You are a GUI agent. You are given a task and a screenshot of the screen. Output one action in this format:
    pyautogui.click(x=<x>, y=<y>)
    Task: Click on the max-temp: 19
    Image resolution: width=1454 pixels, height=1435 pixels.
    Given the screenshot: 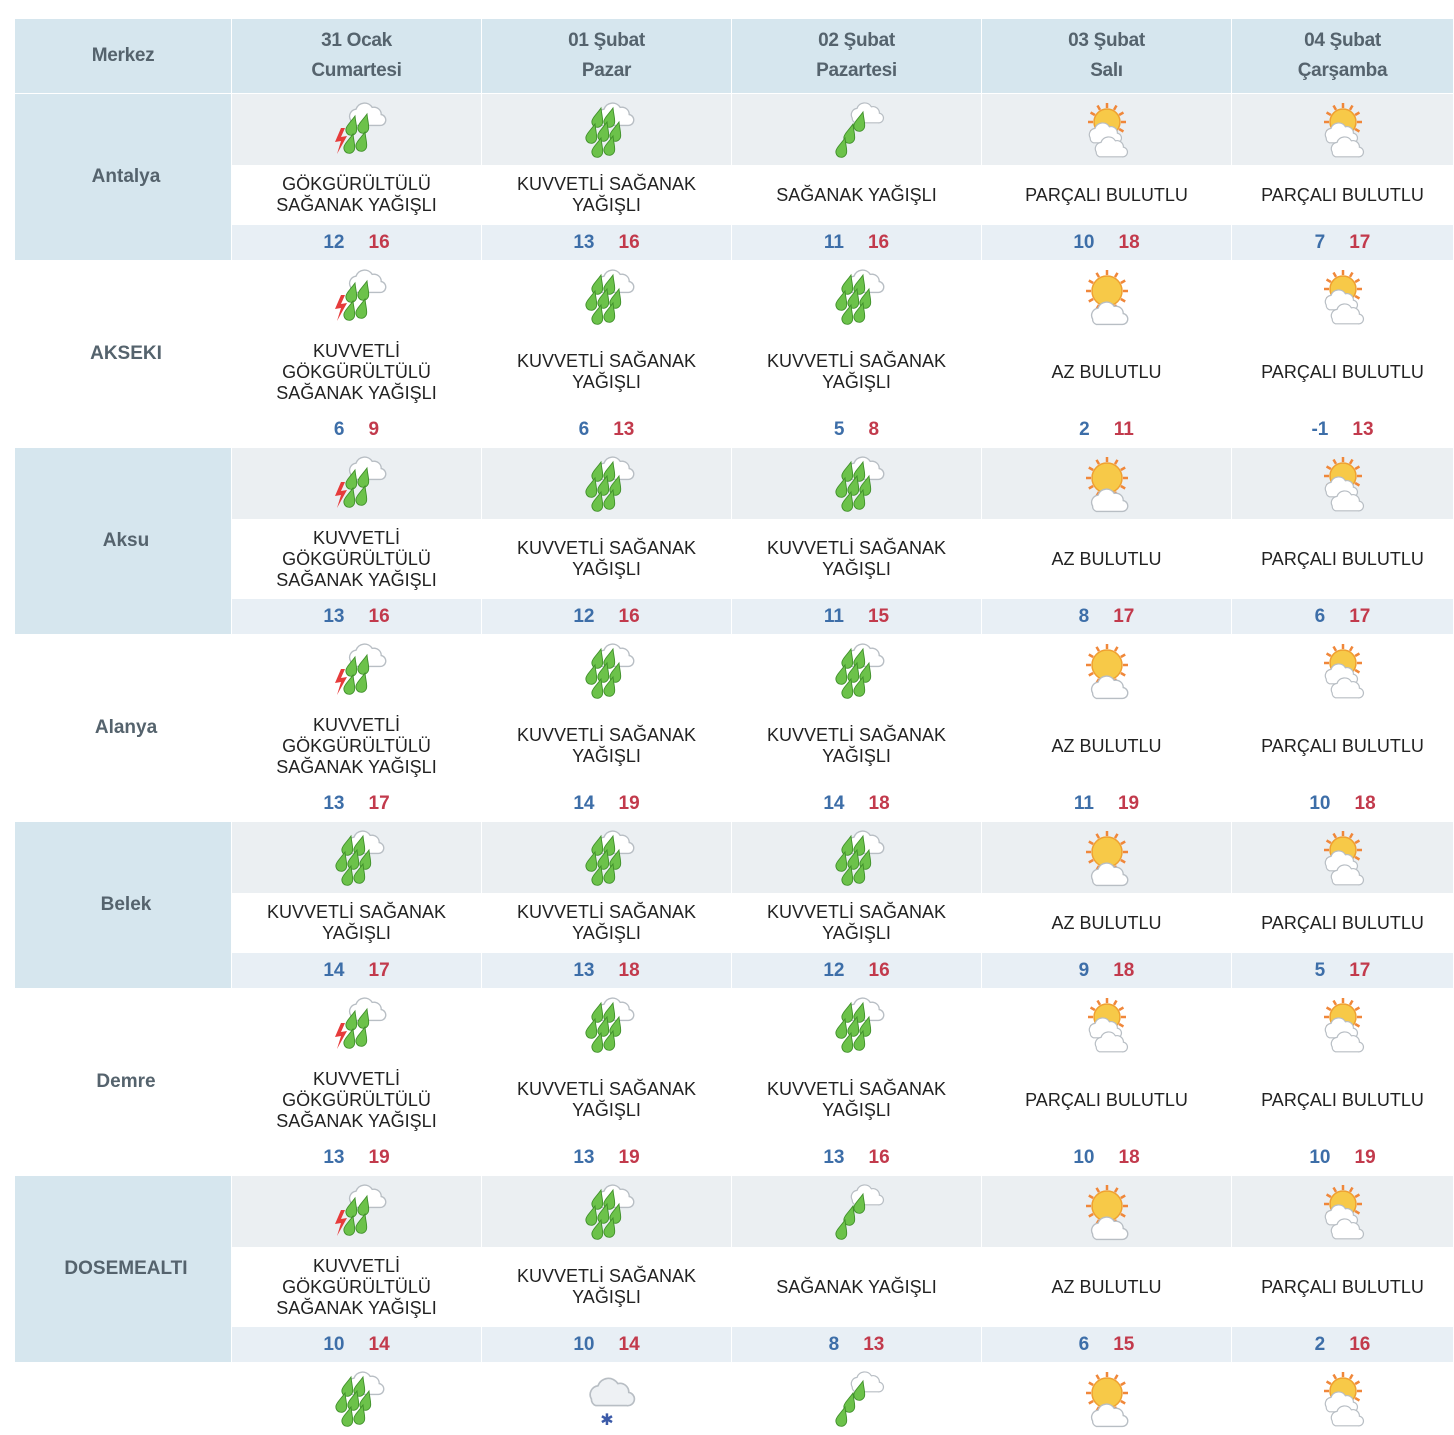 What is the action you would take?
    pyautogui.click(x=629, y=1157)
    